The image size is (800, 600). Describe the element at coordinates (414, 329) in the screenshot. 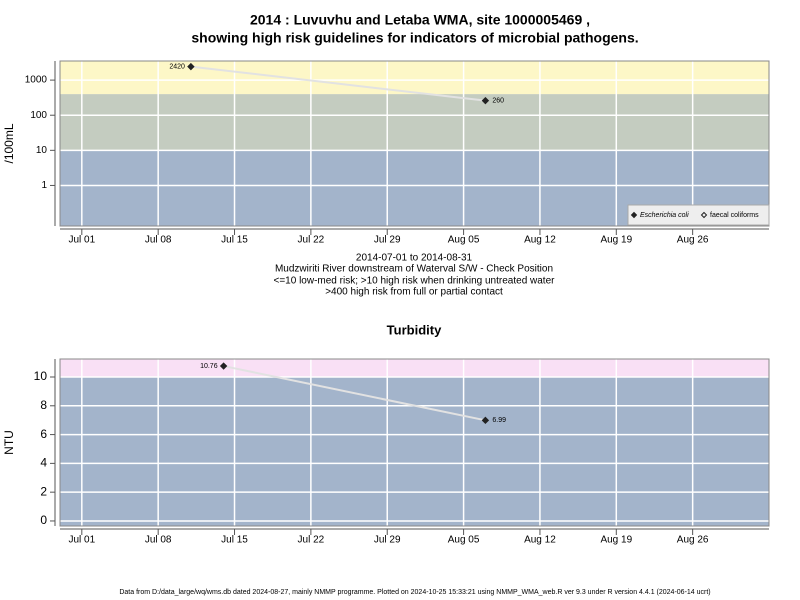

I see `panel-title: Turbidity` at that location.